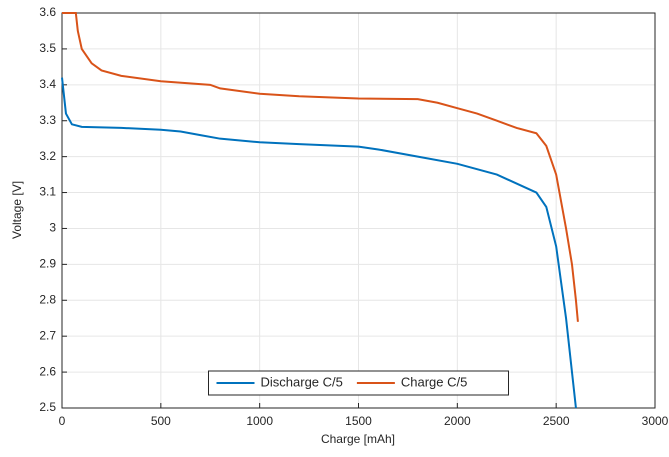 This screenshot has width=669, height=457. What do you see at coordinates (302, 381) in the screenshot?
I see `legend-label: Discharge C/5` at bounding box center [302, 381].